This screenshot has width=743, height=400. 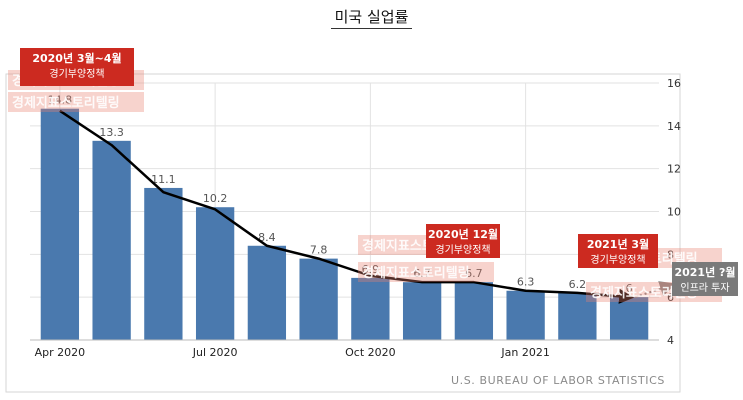 What do you see at coordinates (629, 288) in the screenshot?
I see `data-label: 6` at bounding box center [629, 288].